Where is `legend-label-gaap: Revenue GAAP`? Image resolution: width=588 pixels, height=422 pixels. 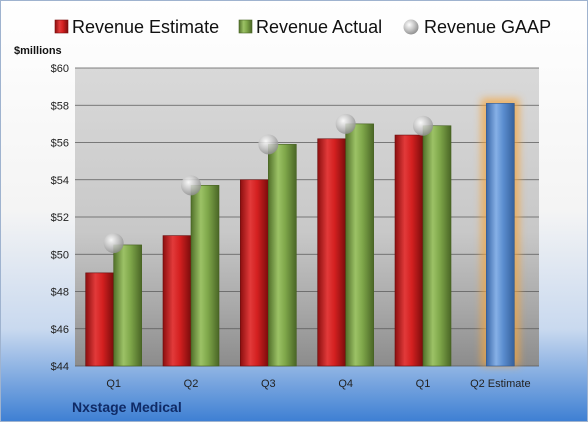 legend-label-gaap: Revenue GAAP is located at coordinates (487, 27).